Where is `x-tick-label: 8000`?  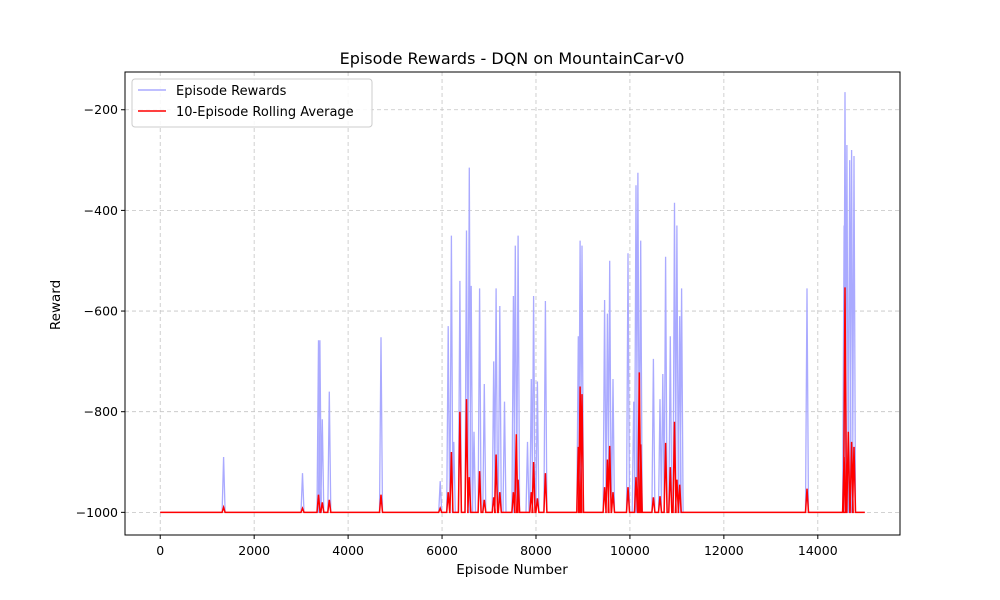
x-tick-label: 8000 is located at coordinates (536, 550).